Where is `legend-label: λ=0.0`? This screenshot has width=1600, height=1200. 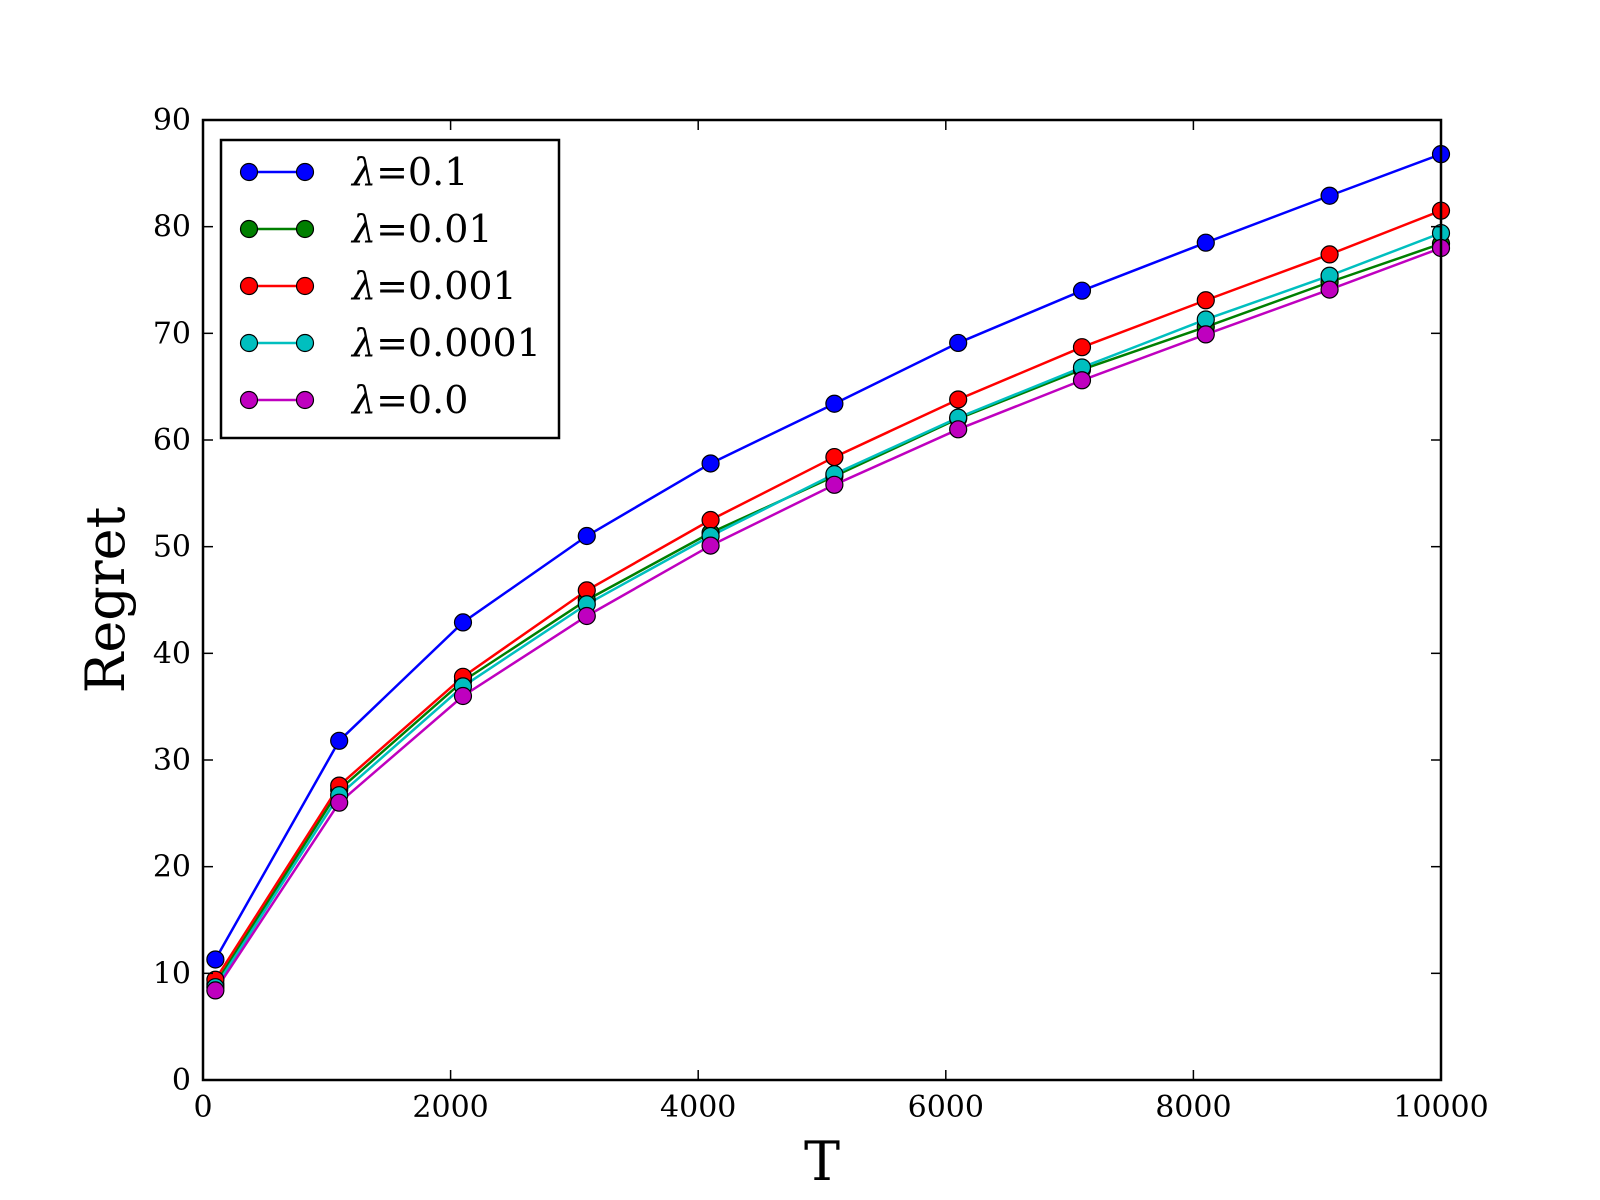 legend-label: λ=0.0 is located at coordinates (409, 400).